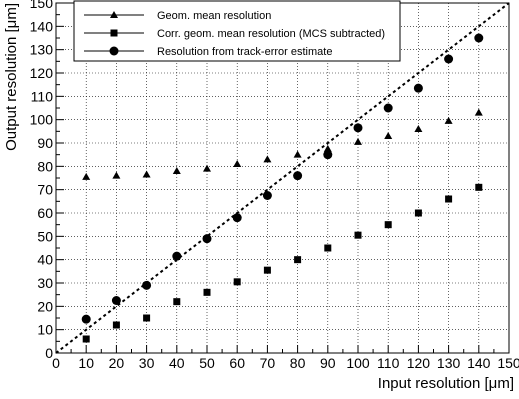  Describe the element at coordinates (45, 306) in the screenshot. I see `y-tick-label: 20` at that location.